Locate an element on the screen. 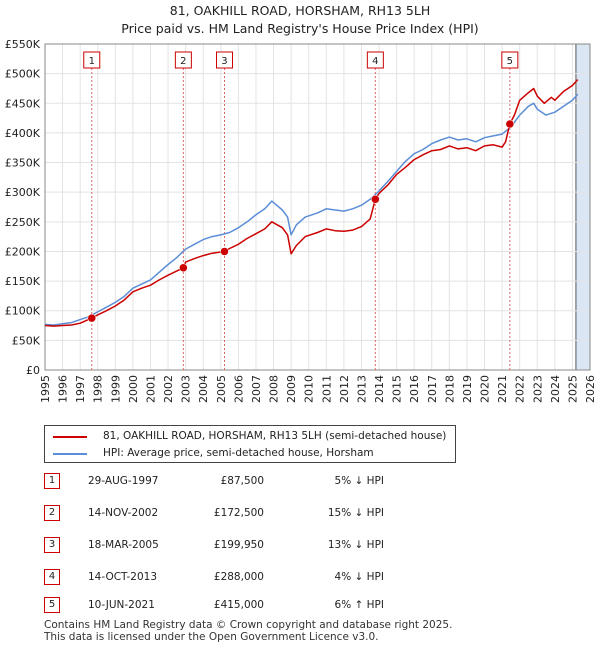 The width and height of the screenshot is (600, 650). table-row: 2 14-NOV-2002 £172,500 15% ↓ HPI is located at coordinates (254, 513).